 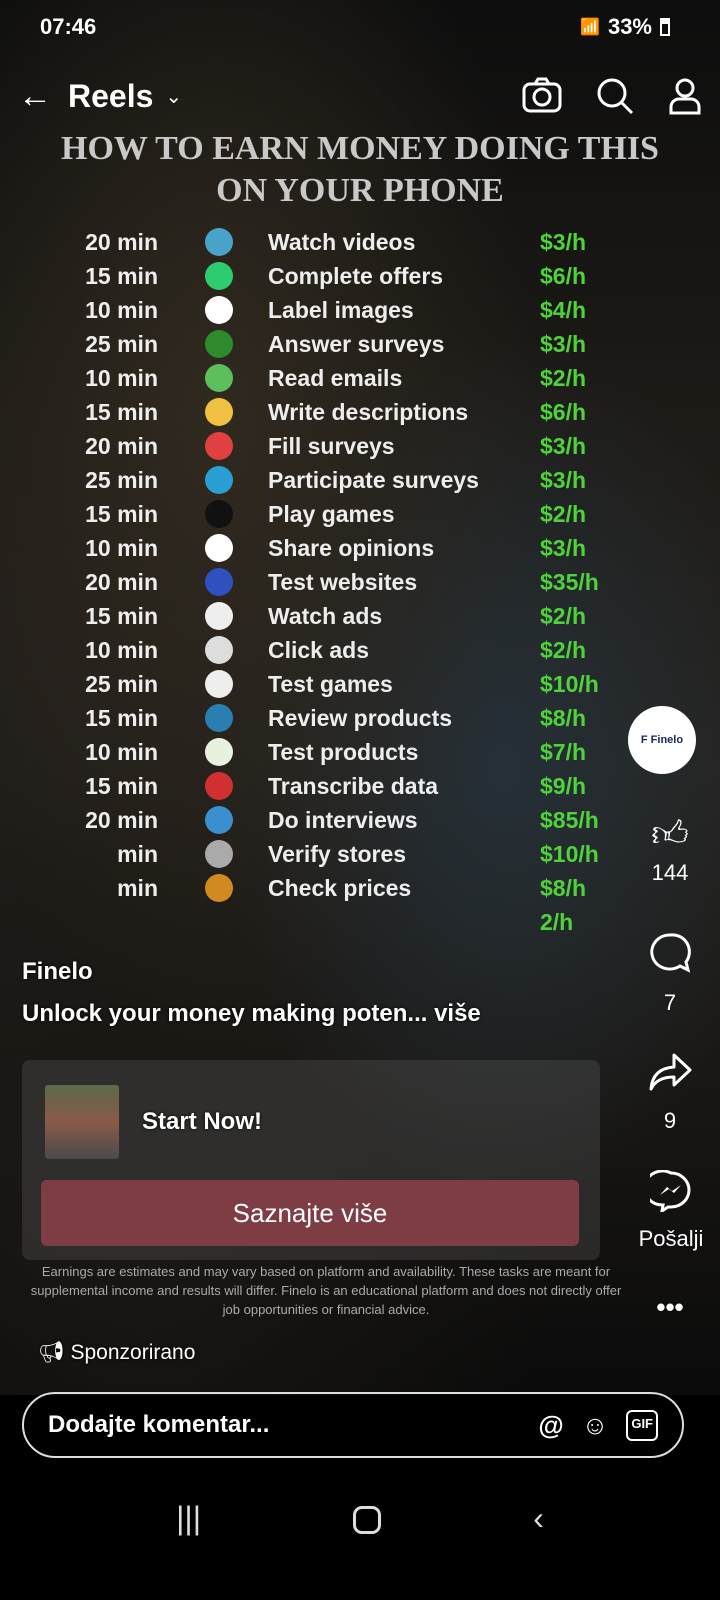 What do you see at coordinates (330, 684) in the screenshot?
I see `task-name: Test games` at bounding box center [330, 684].